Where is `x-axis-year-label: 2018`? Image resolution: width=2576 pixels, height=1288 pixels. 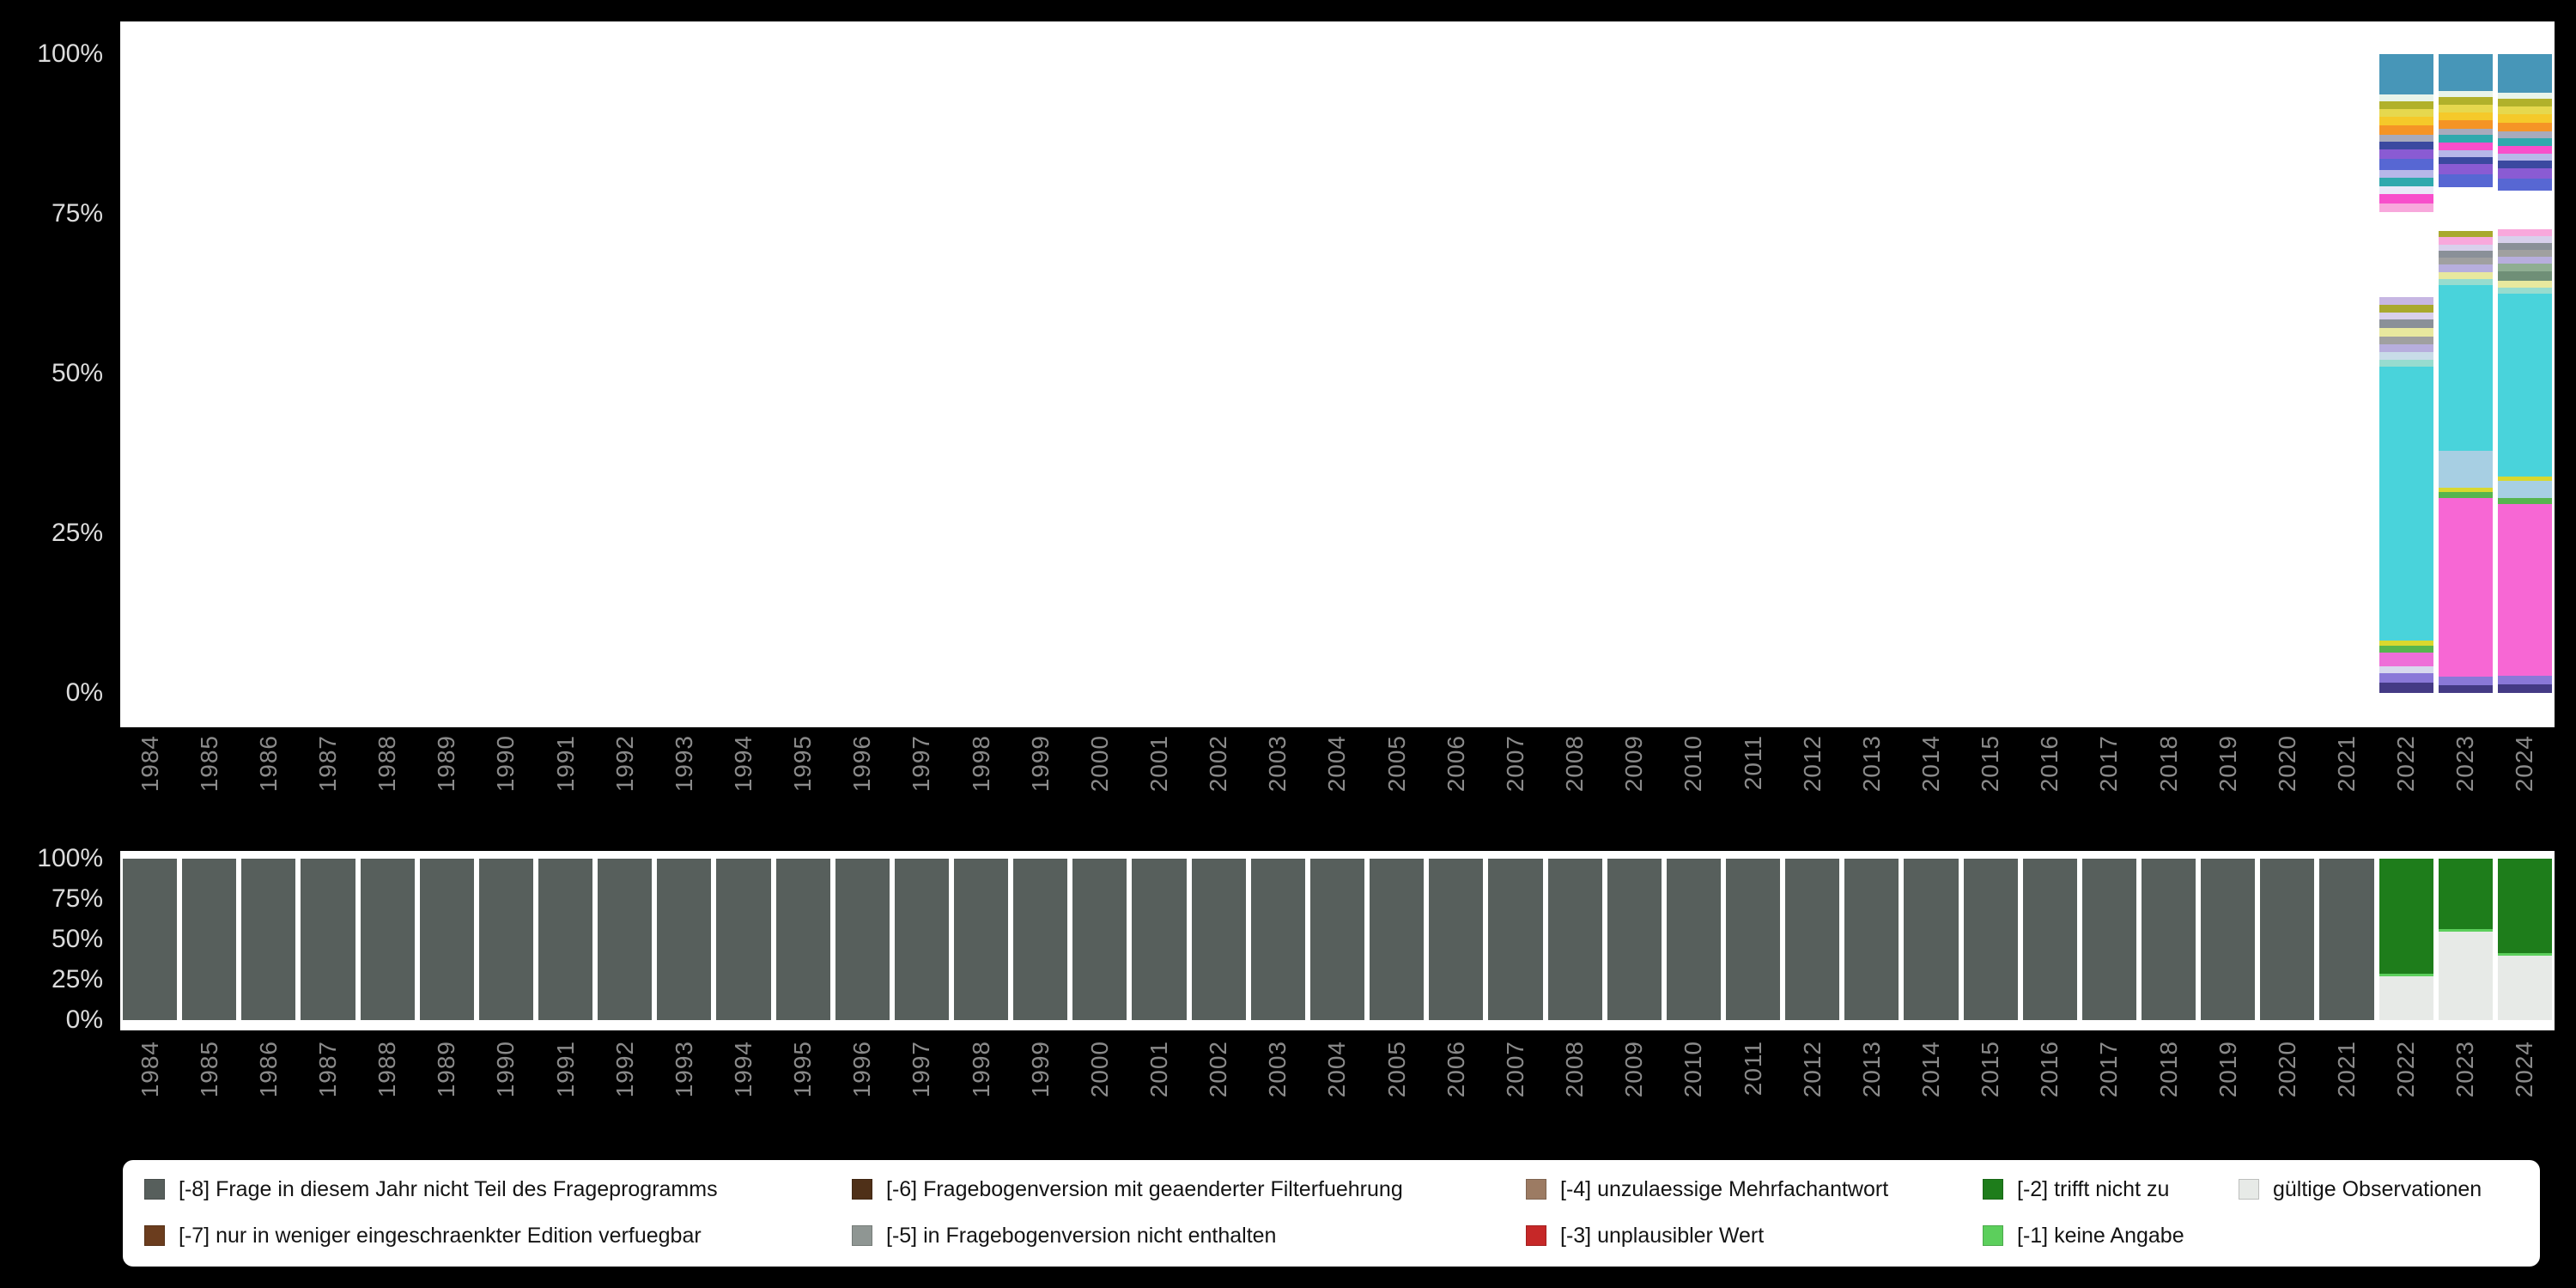
x-axis-year-label: 2018 is located at coordinates (2168, 1091).